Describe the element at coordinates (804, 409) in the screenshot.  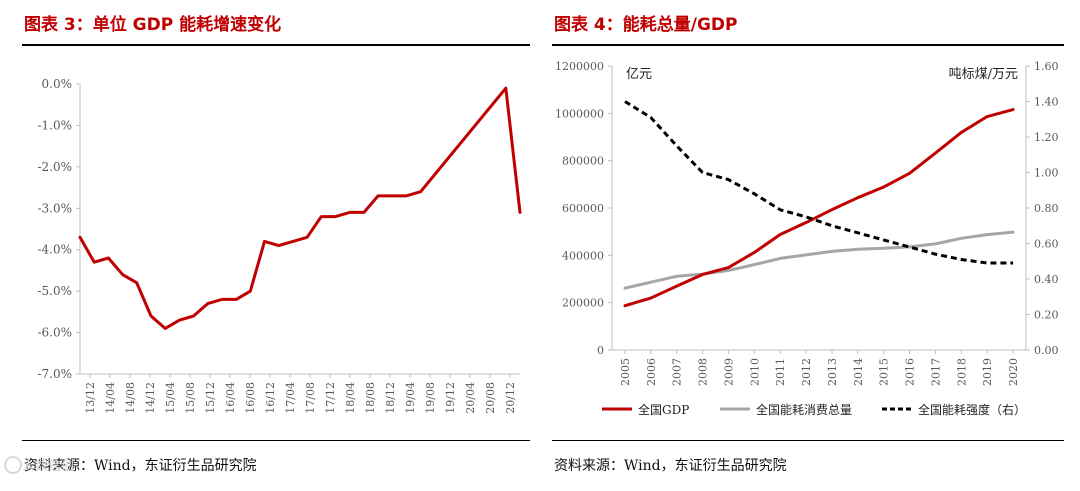
I see `chart4-legend-label: 全国能耗消费总量` at that location.